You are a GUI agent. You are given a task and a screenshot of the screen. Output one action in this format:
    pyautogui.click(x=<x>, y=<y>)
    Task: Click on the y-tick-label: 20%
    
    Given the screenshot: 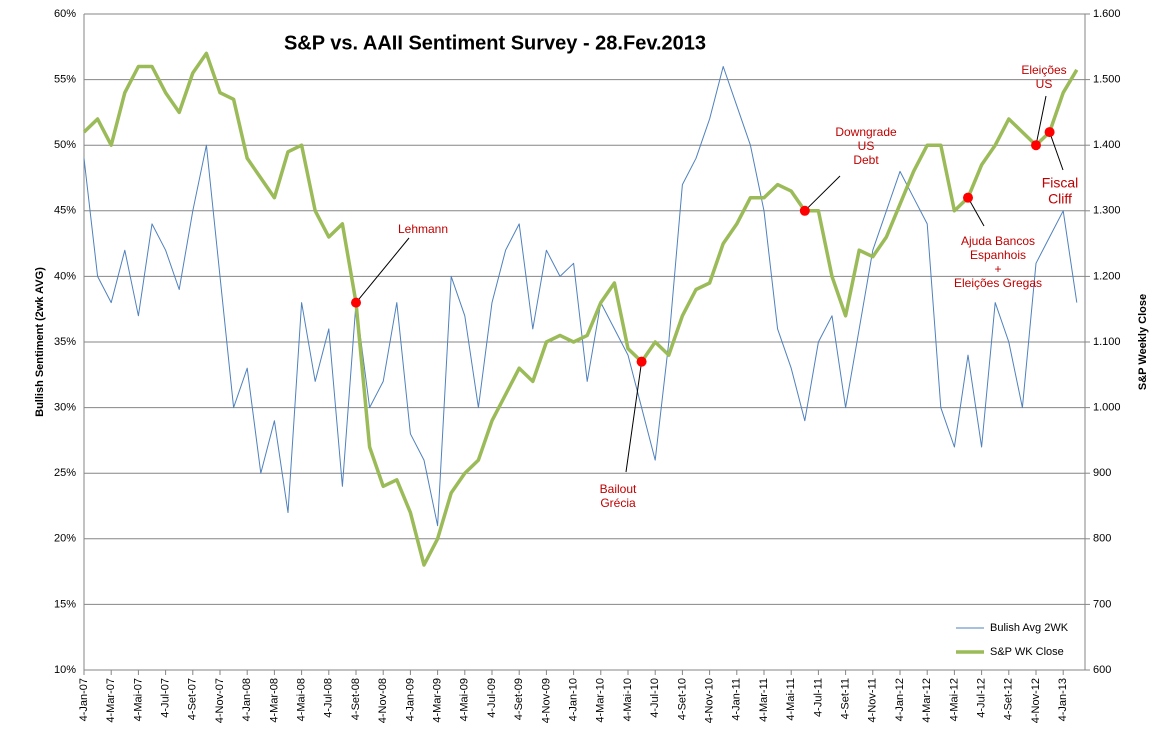 What is the action you would take?
    pyautogui.click(x=65, y=539)
    